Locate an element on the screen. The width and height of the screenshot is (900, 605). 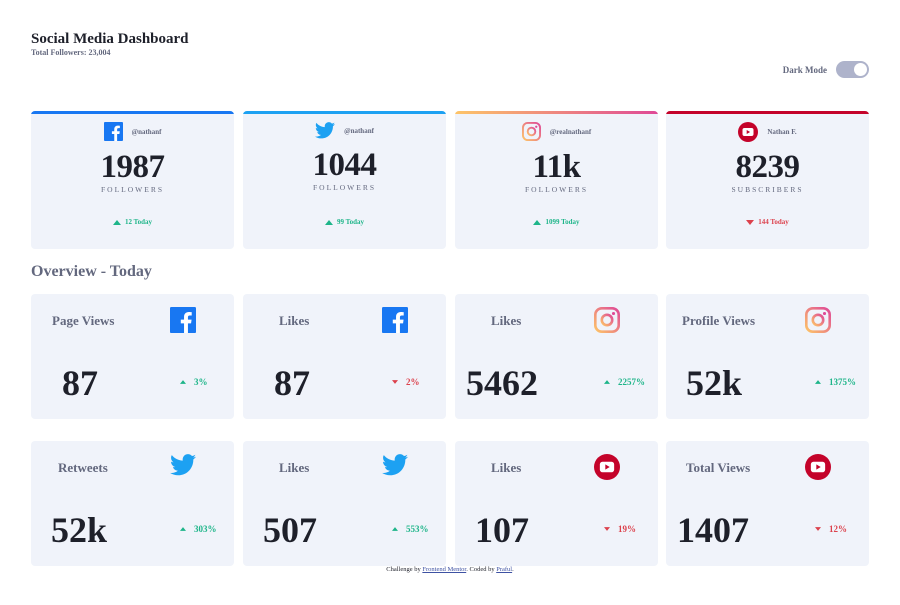
frontend-mentor-link: Frontend Mentor is located at coordinates (444, 569).